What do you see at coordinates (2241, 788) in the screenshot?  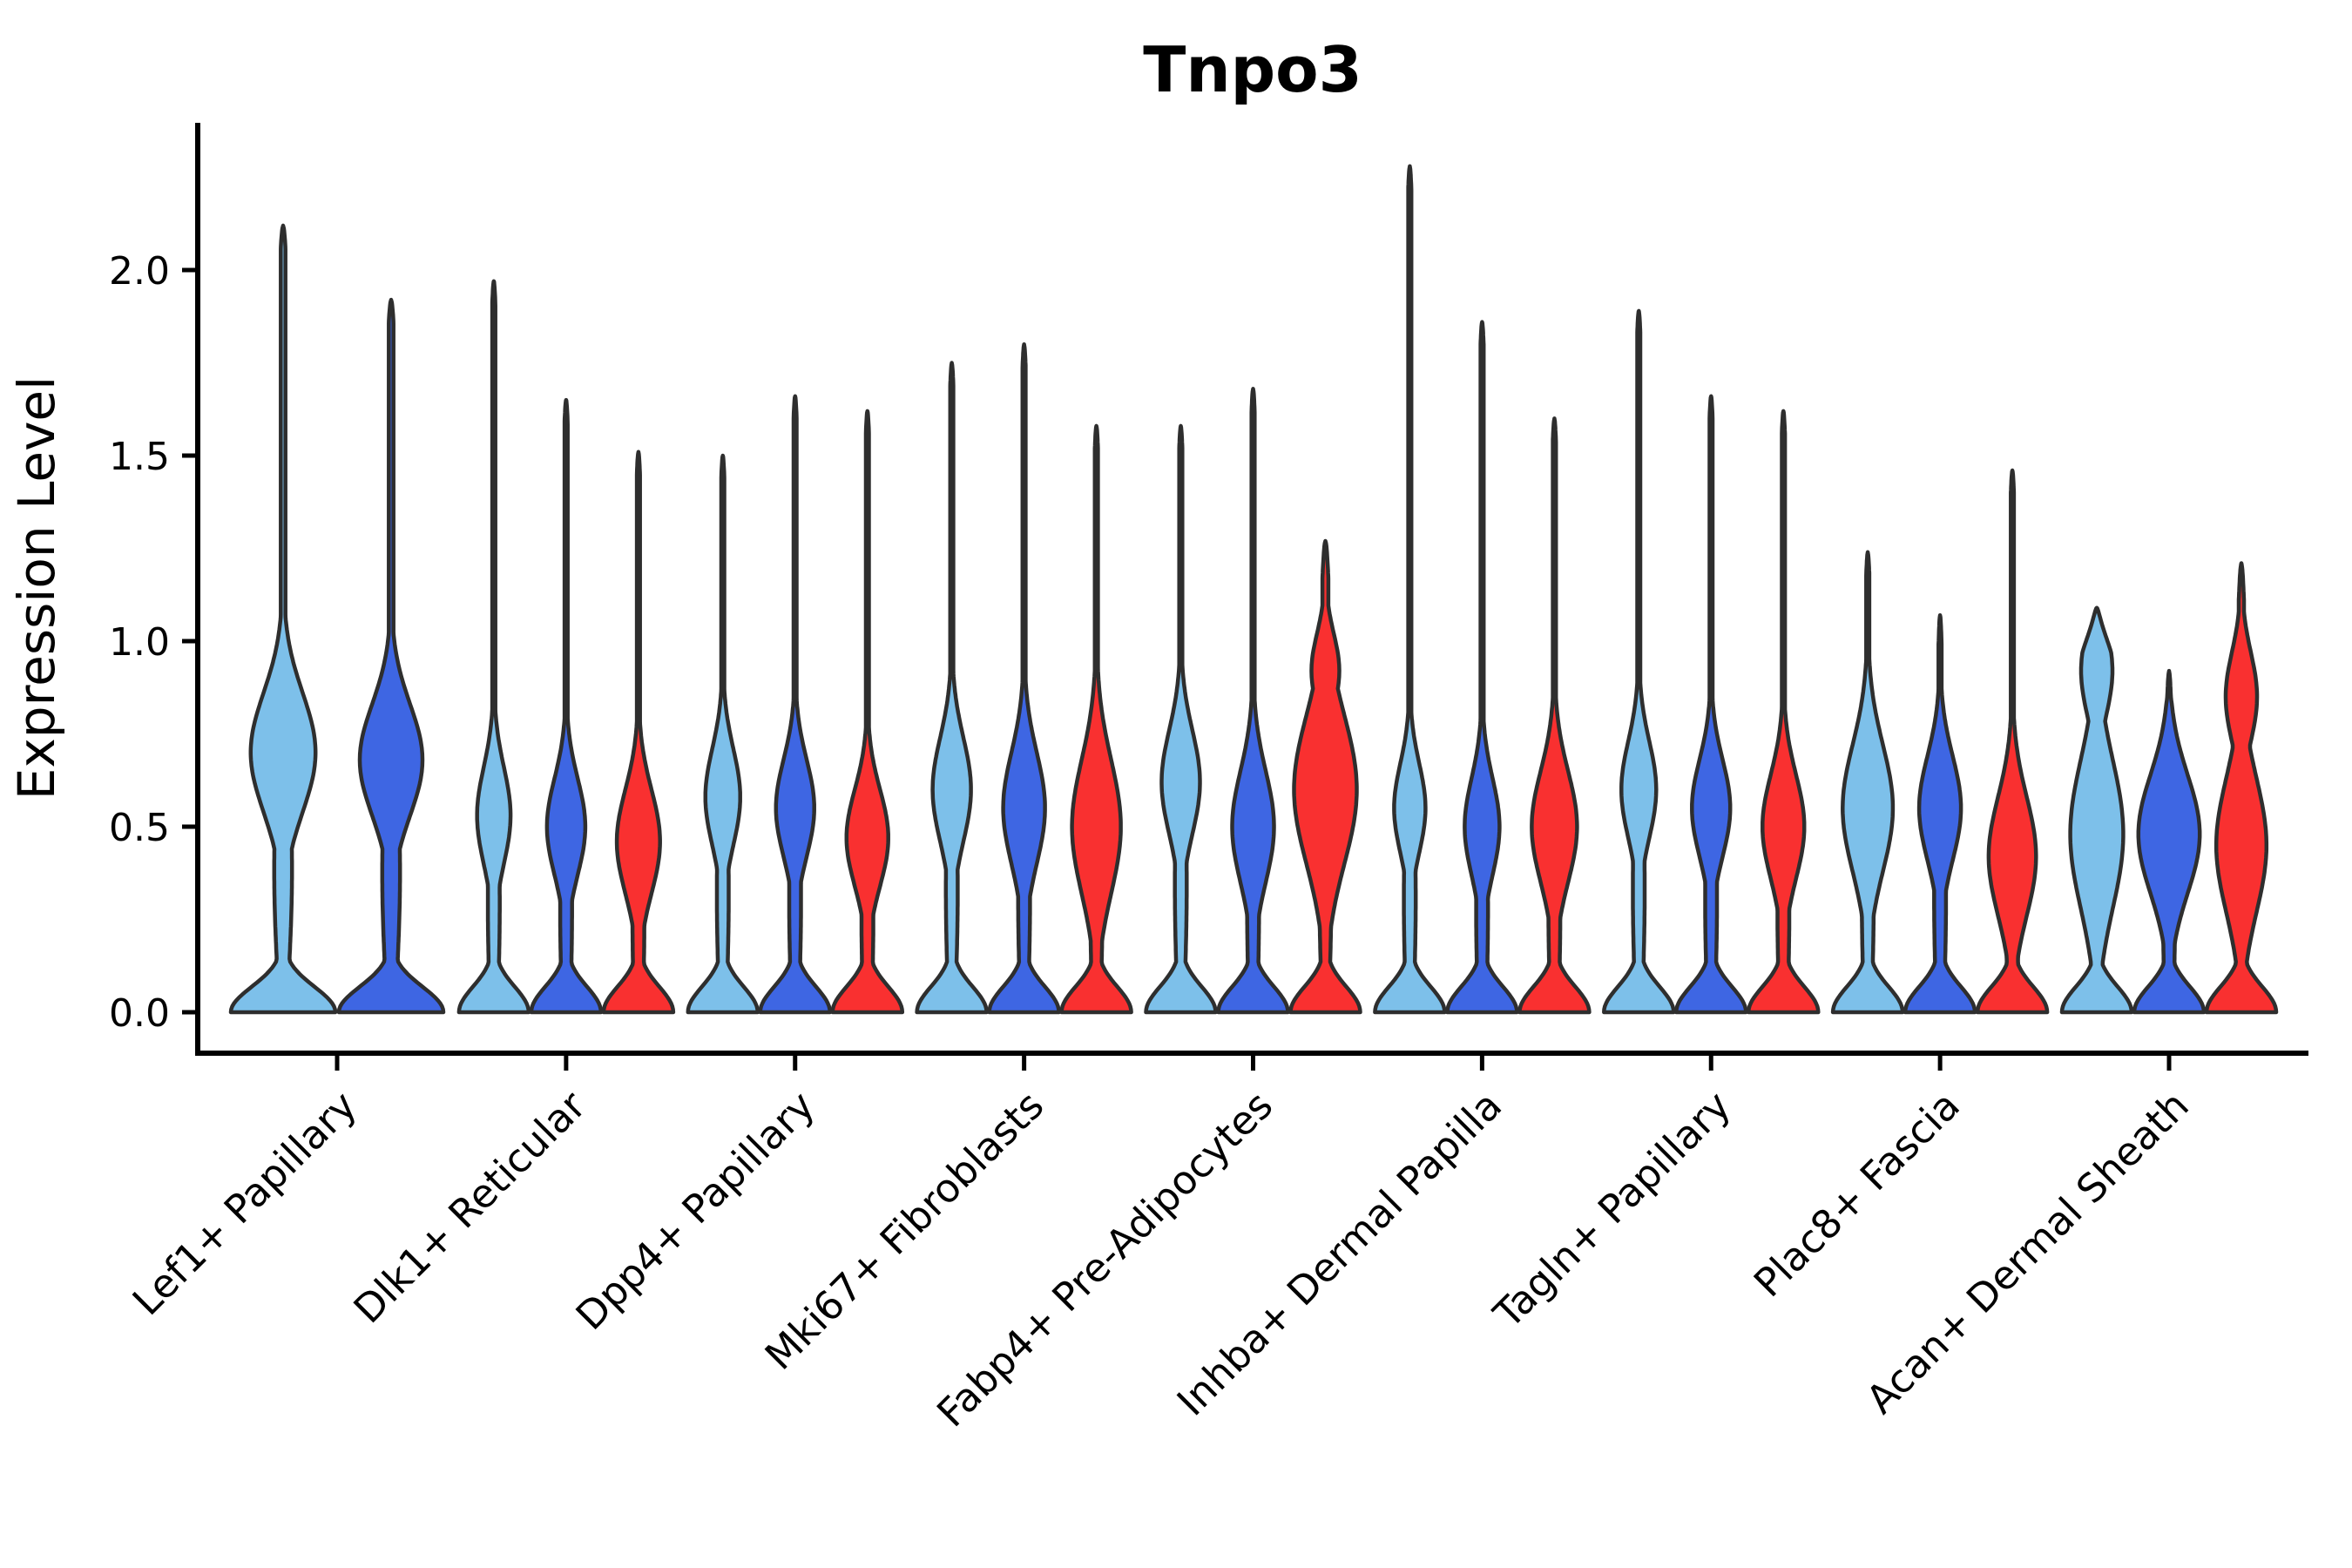 I see `violin-acan-dermal-sheath-red` at bounding box center [2241, 788].